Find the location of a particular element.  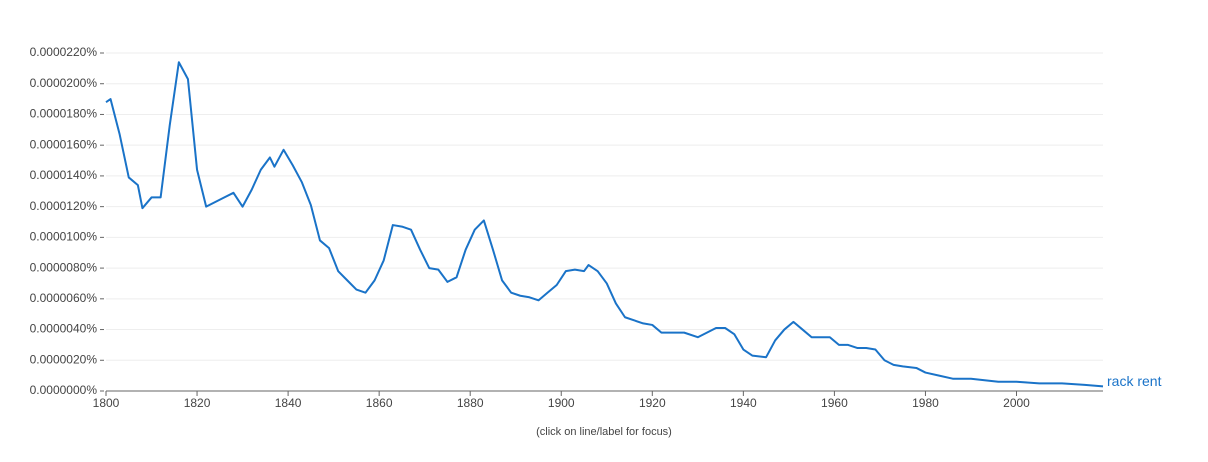

y-tick-label: 0.0000060% is located at coordinates (64, 298).